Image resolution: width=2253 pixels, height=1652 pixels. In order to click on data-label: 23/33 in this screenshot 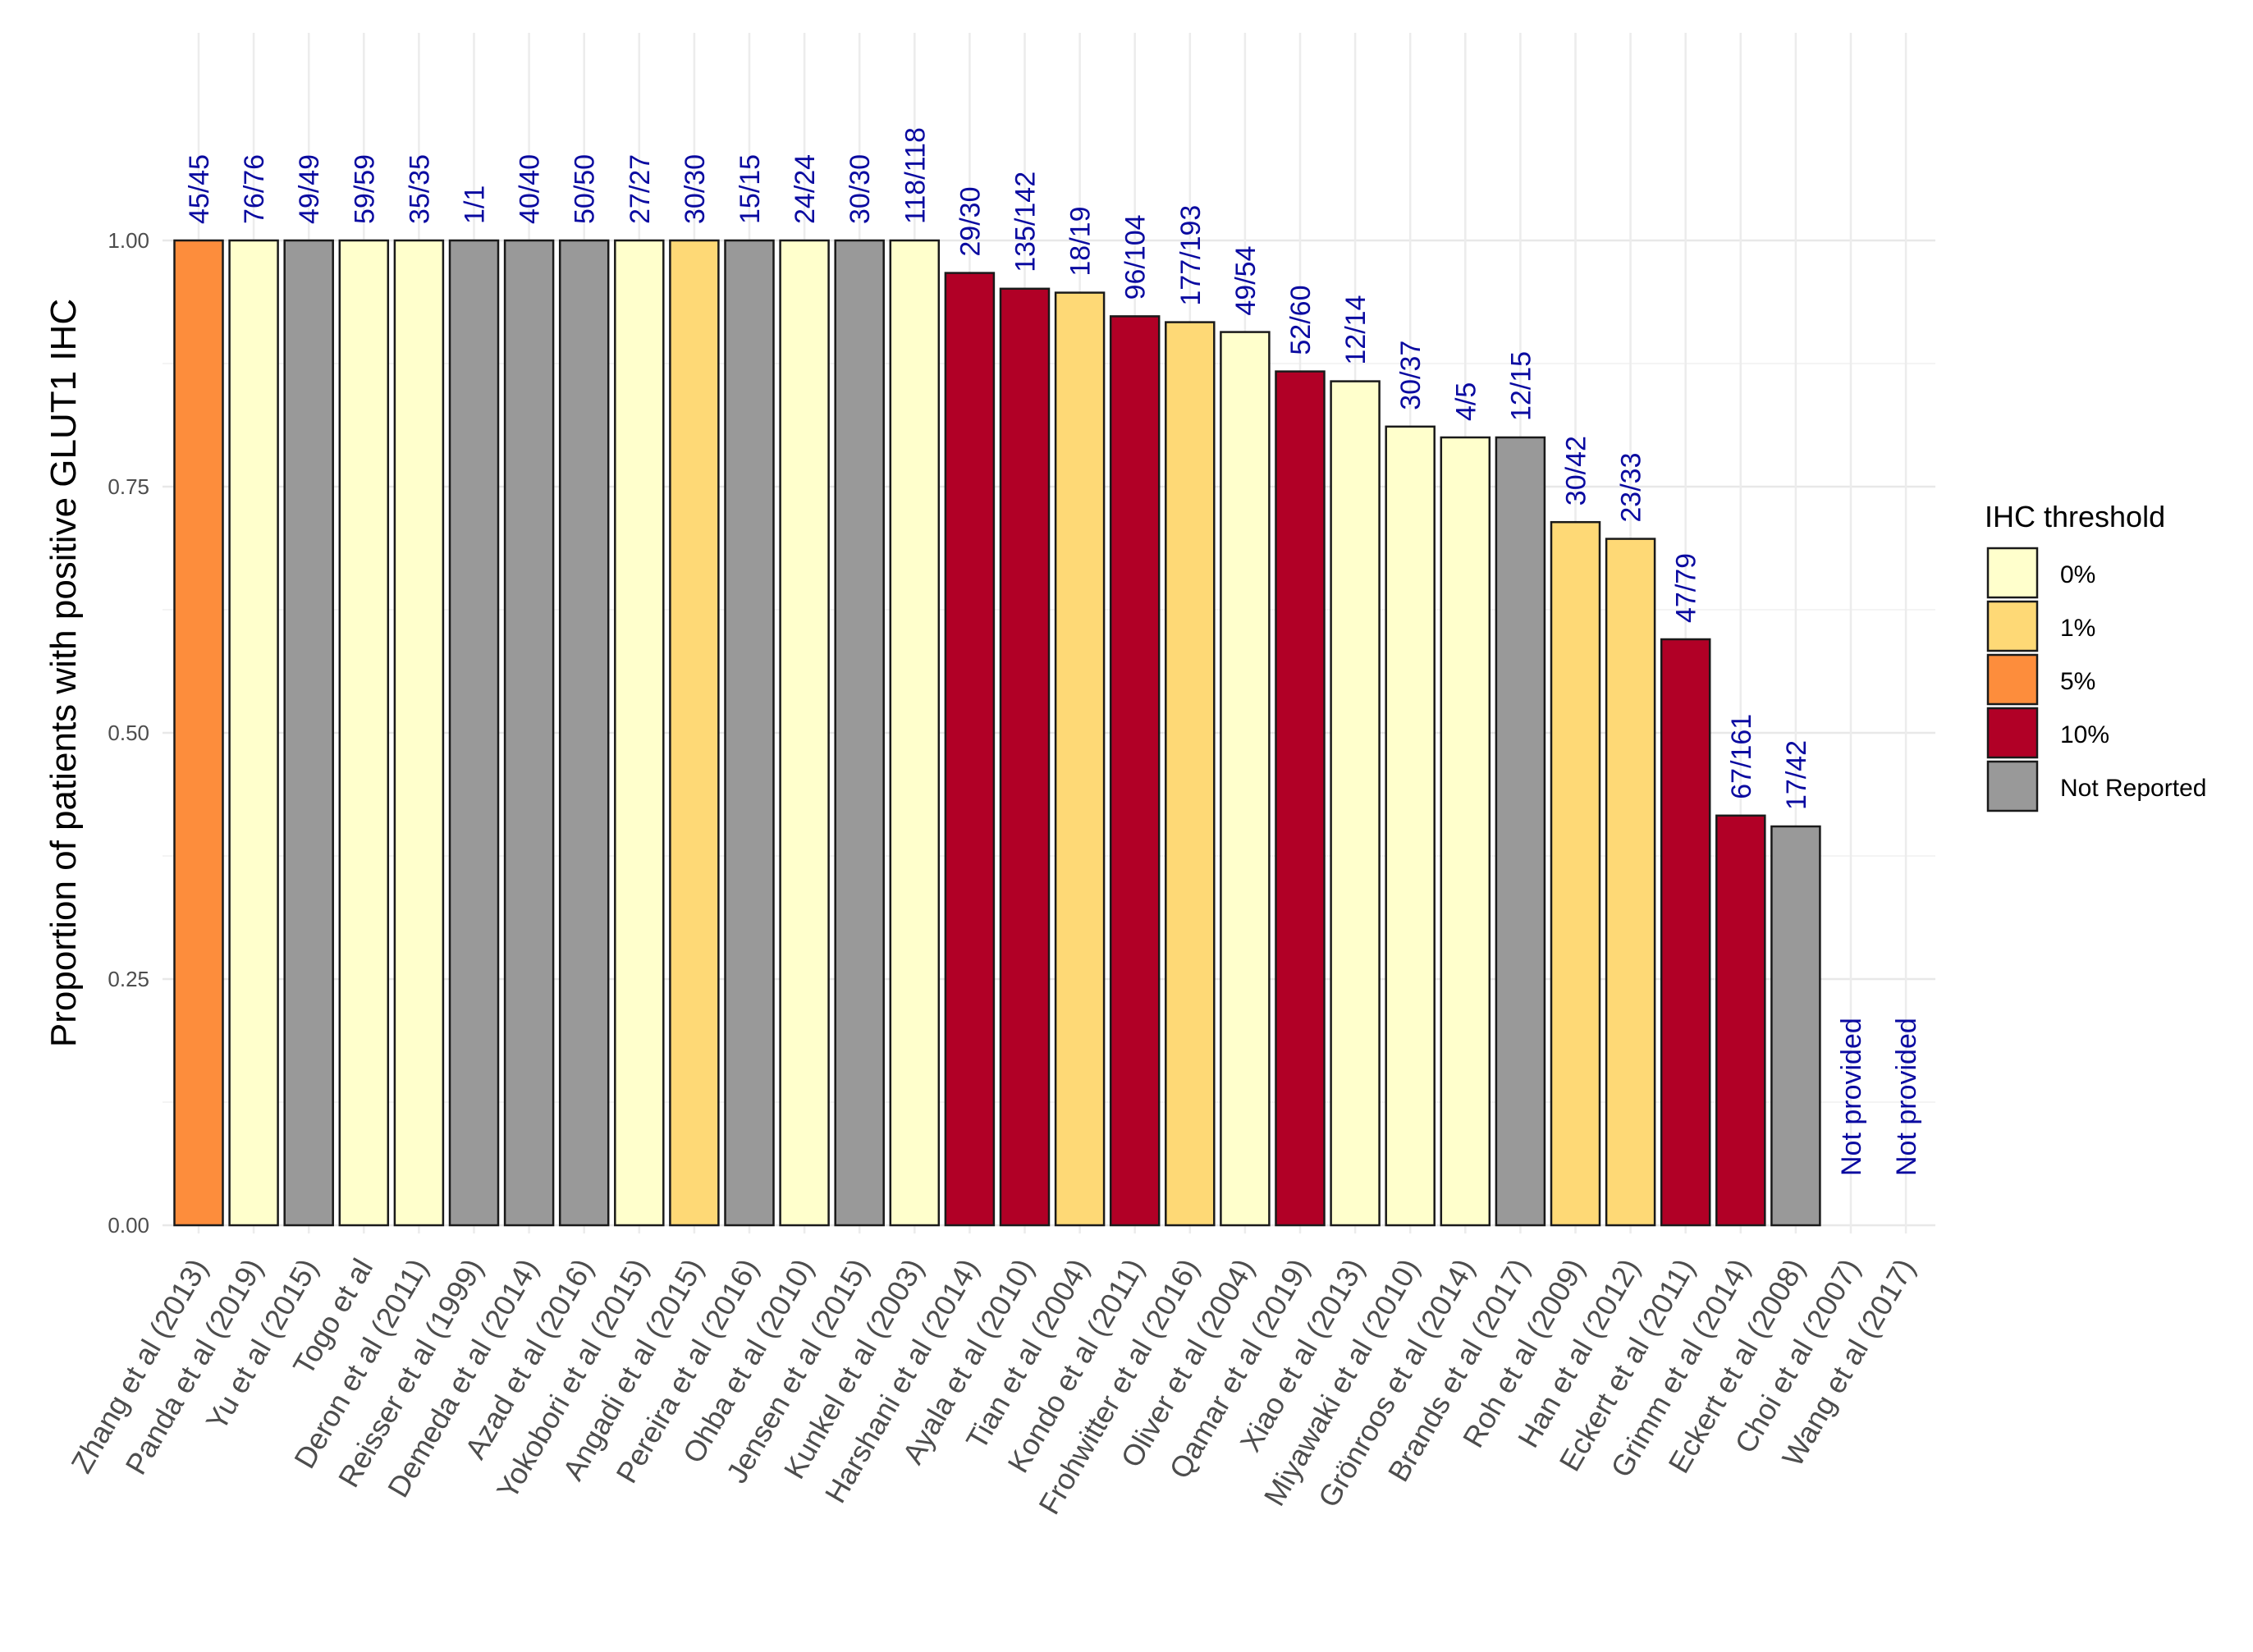, I will do `click(1632, 488)`.